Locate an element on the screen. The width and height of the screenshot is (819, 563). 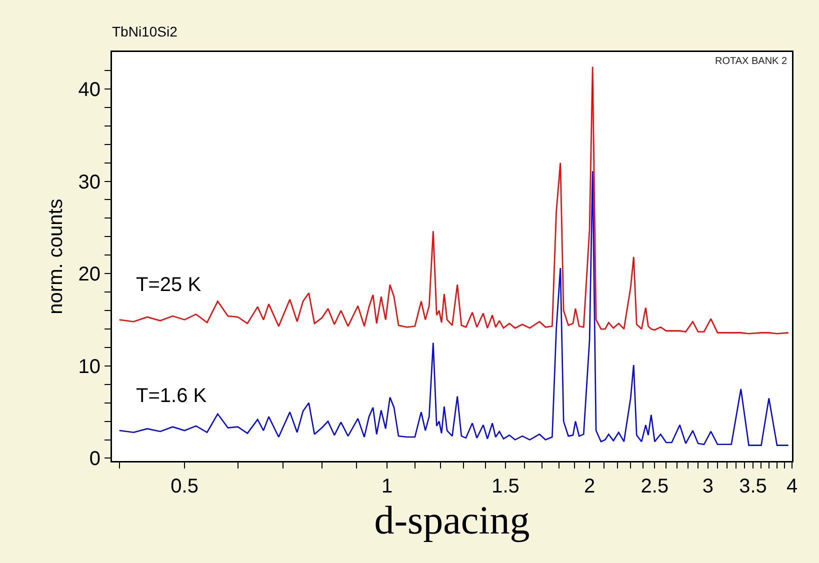
x-tick-label: 0.5 is located at coordinates (184, 487).